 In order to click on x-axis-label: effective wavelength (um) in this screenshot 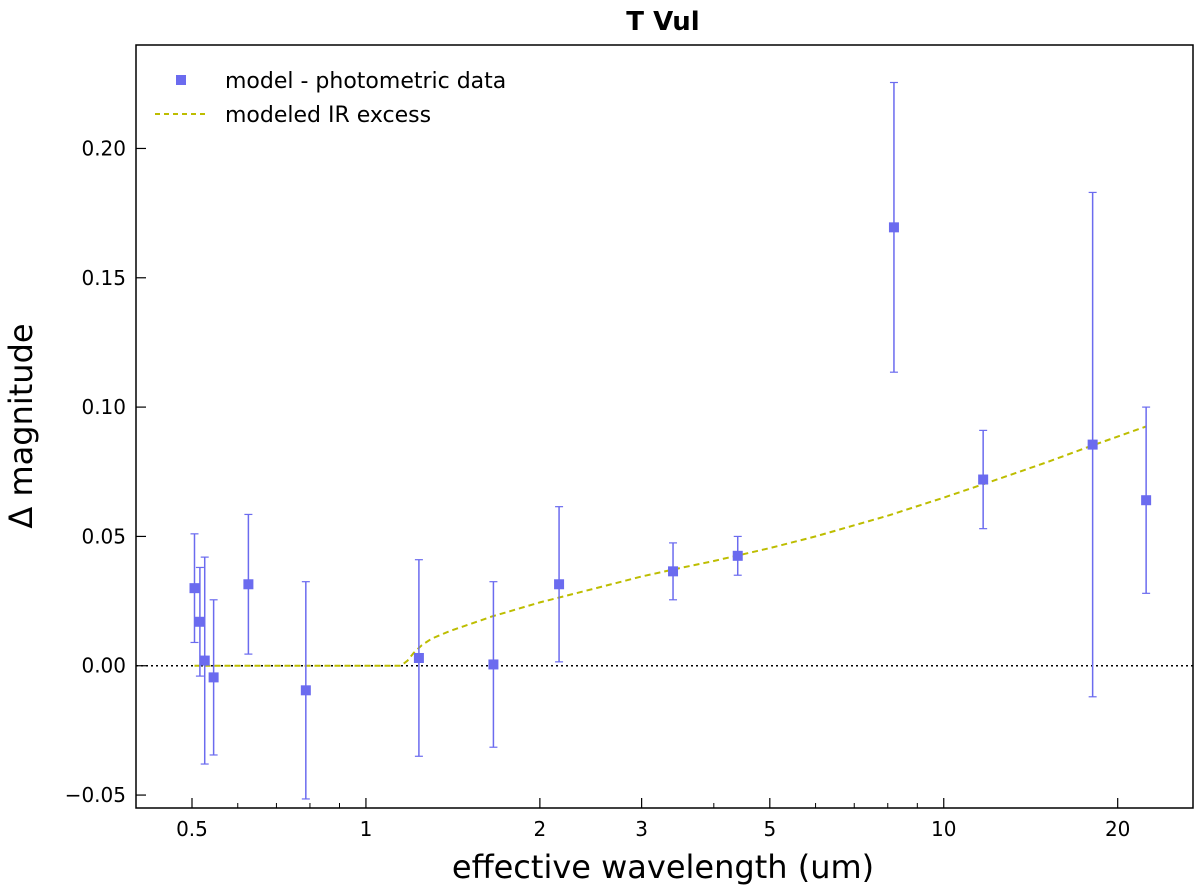, I will do `click(663, 867)`.